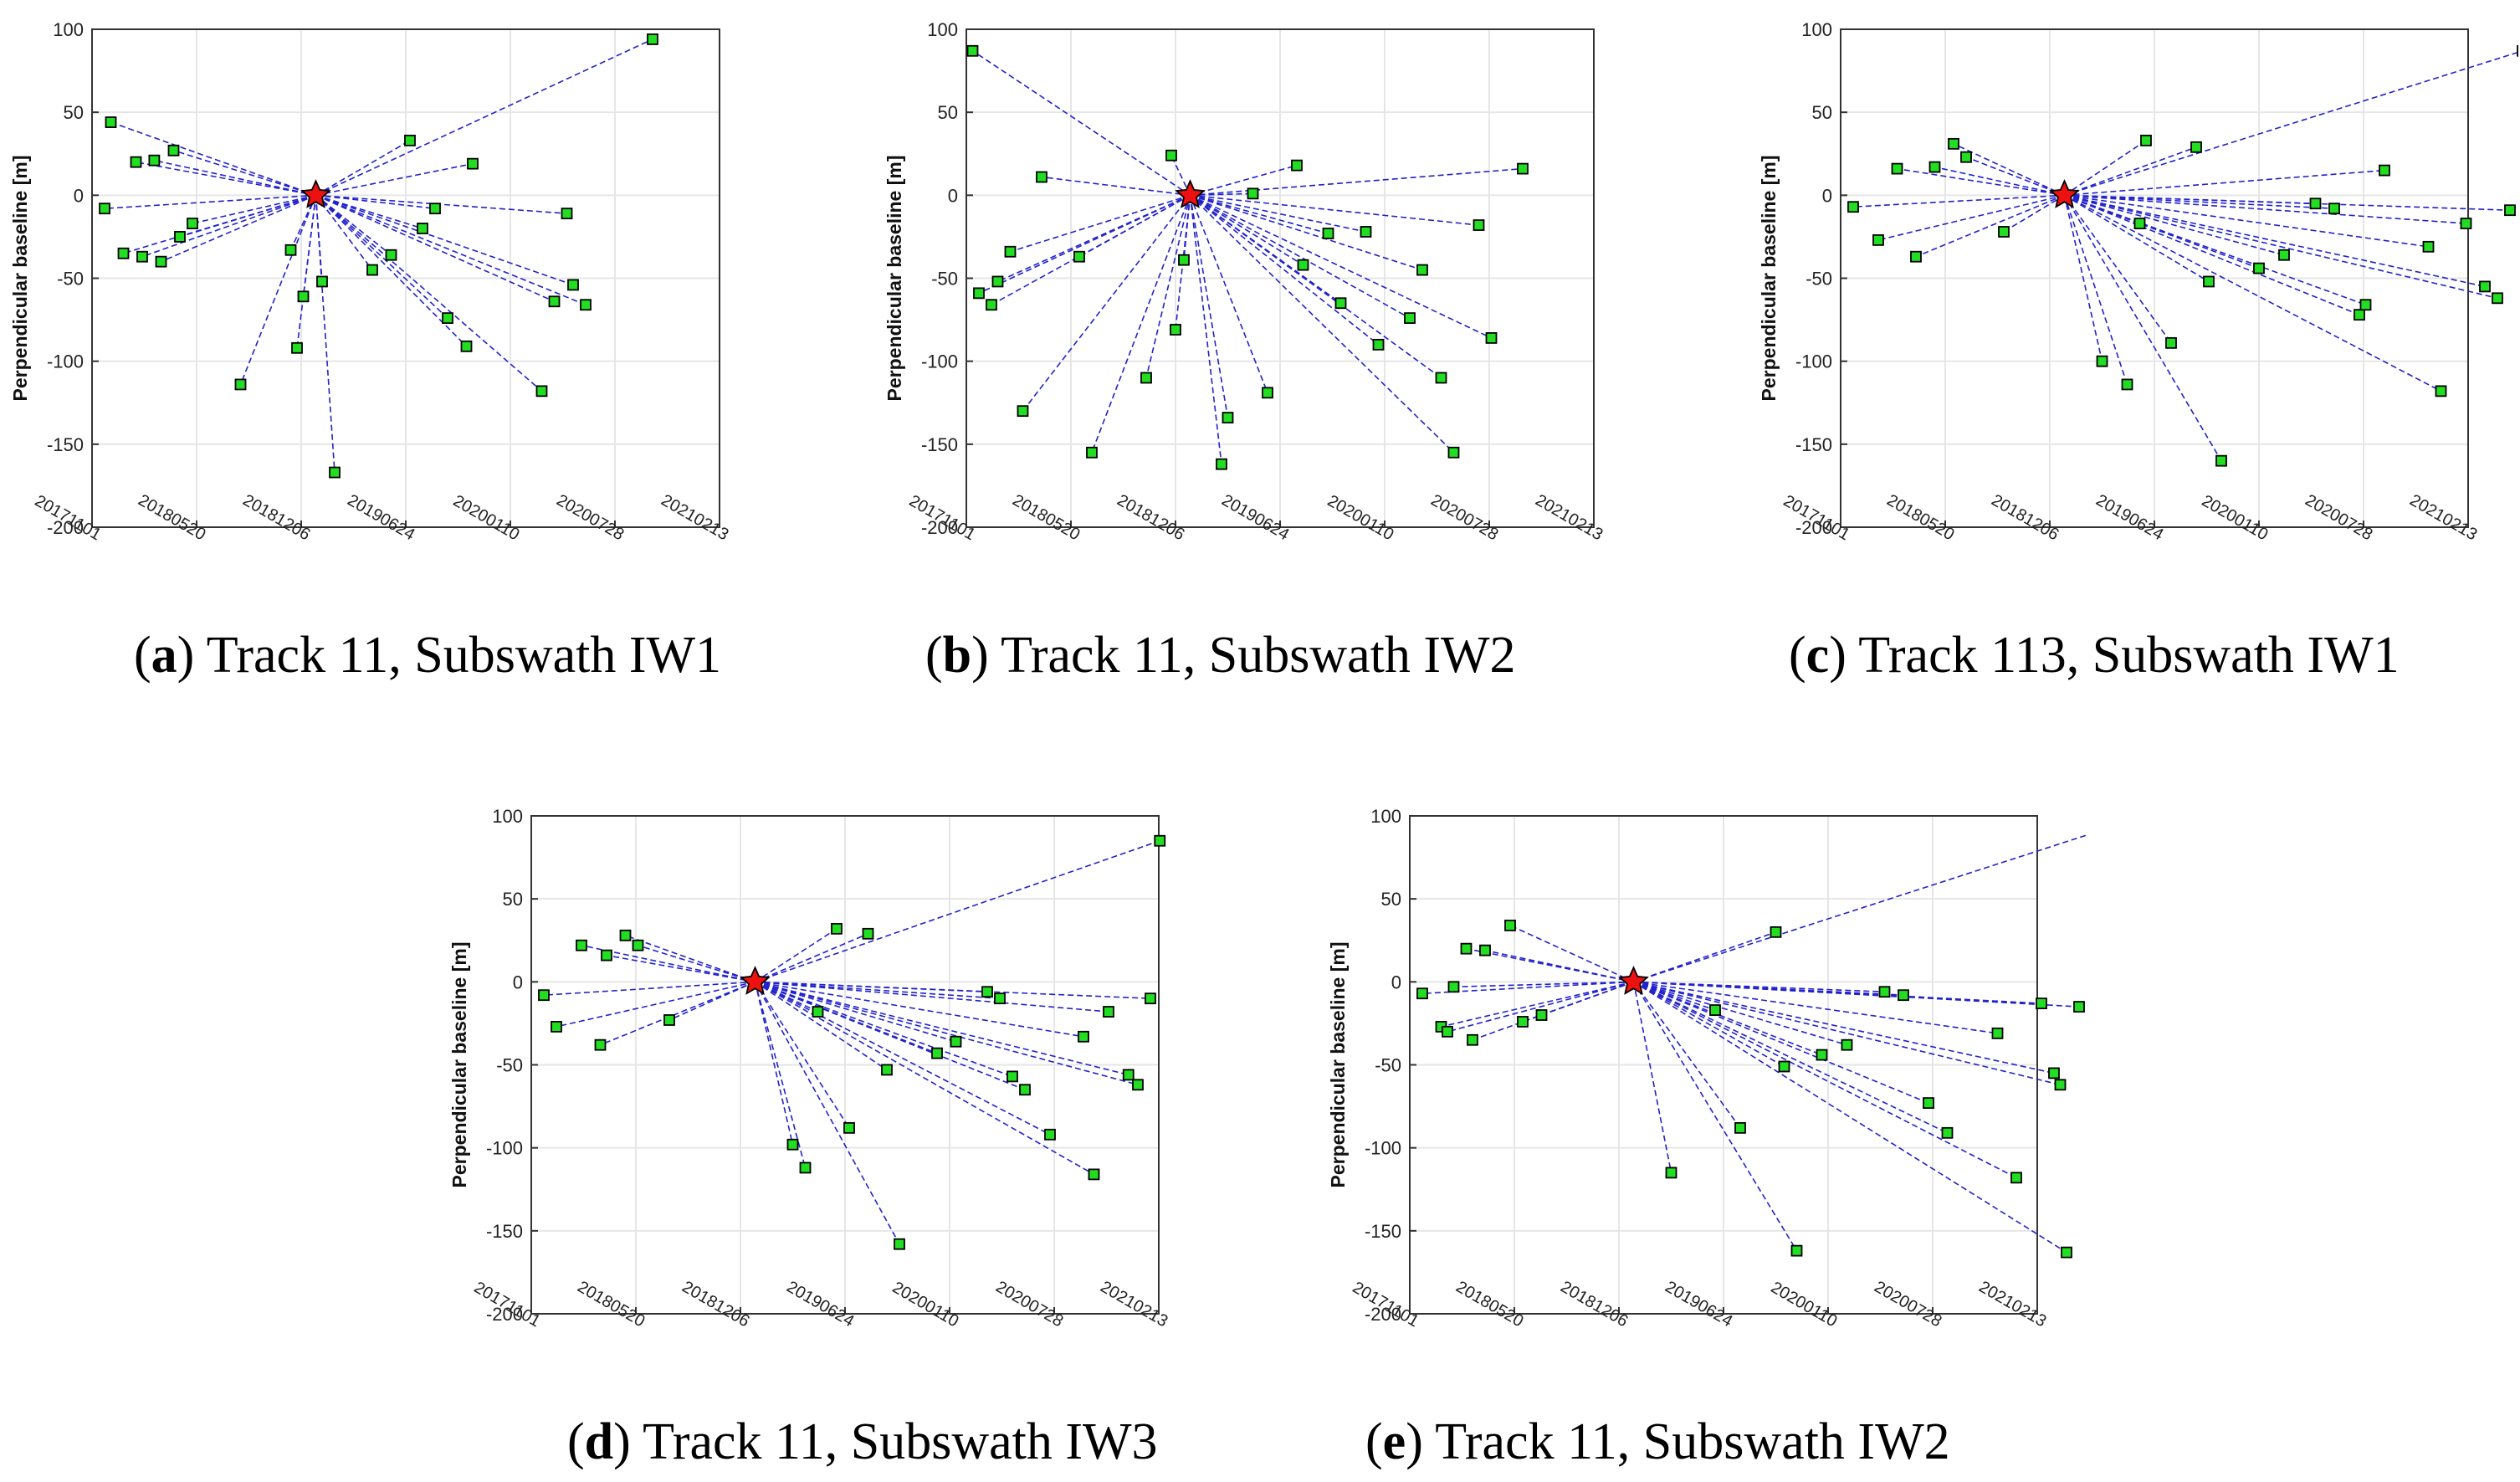 This screenshot has width=2520, height=1482. What do you see at coordinates (1817, 30) in the screenshot?
I see `y-tick-label: 100` at bounding box center [1817, 30].